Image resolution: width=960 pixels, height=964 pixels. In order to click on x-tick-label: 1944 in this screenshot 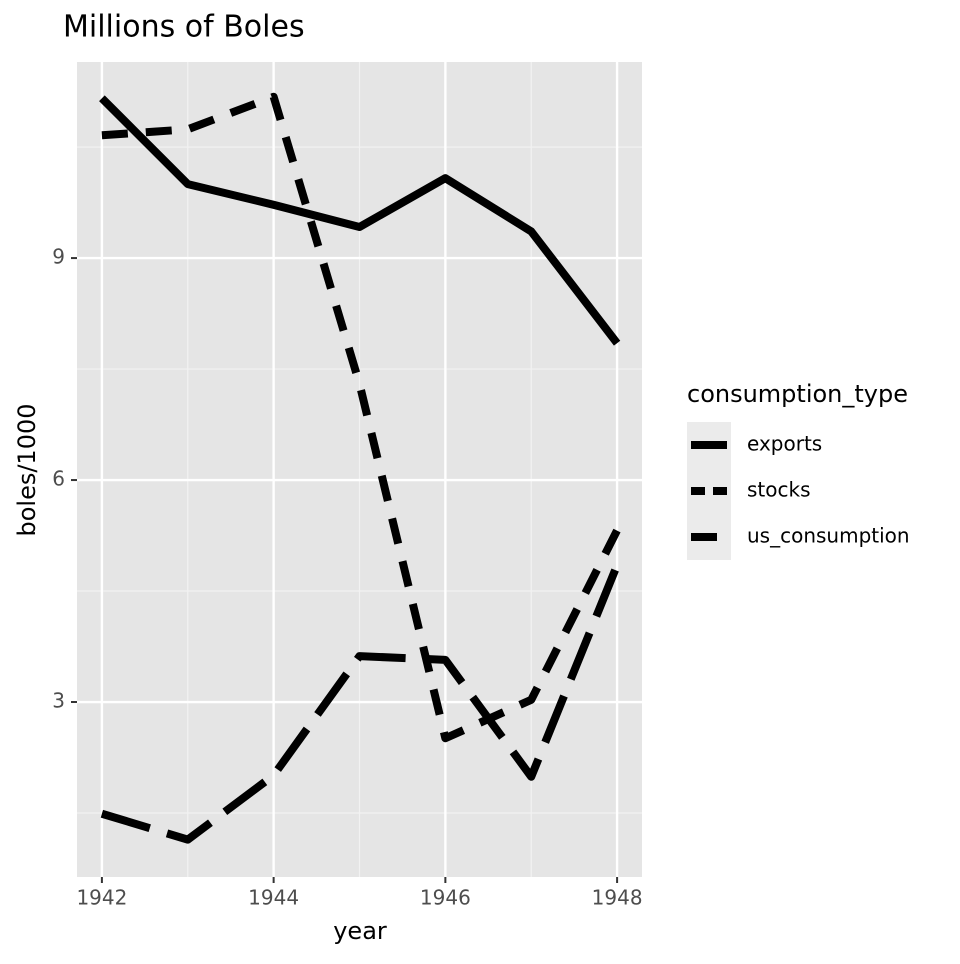, I will do `click(273, 898)`.